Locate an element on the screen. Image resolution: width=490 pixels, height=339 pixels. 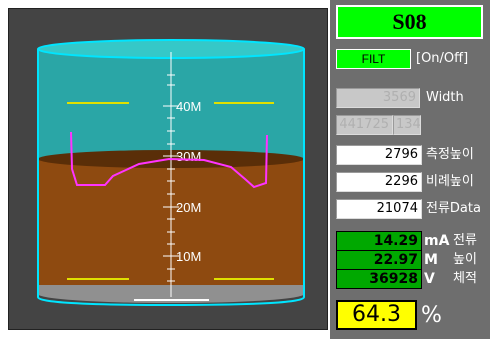
width-label: Width is located at coordinates (445, 97).